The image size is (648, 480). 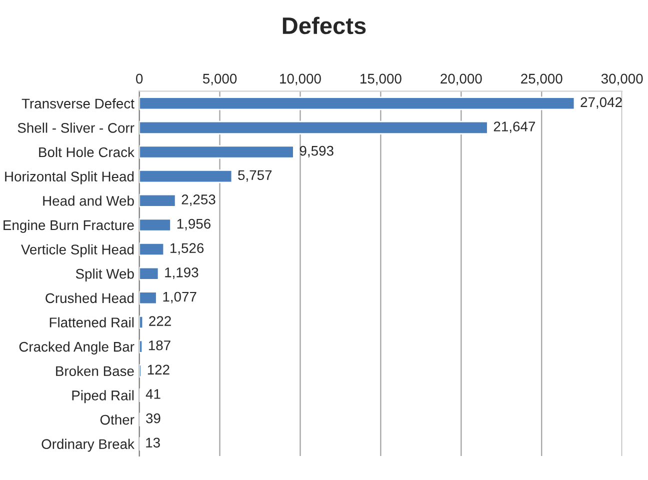 I want to click on data-label: 2,253, so click(x=199, y=200).